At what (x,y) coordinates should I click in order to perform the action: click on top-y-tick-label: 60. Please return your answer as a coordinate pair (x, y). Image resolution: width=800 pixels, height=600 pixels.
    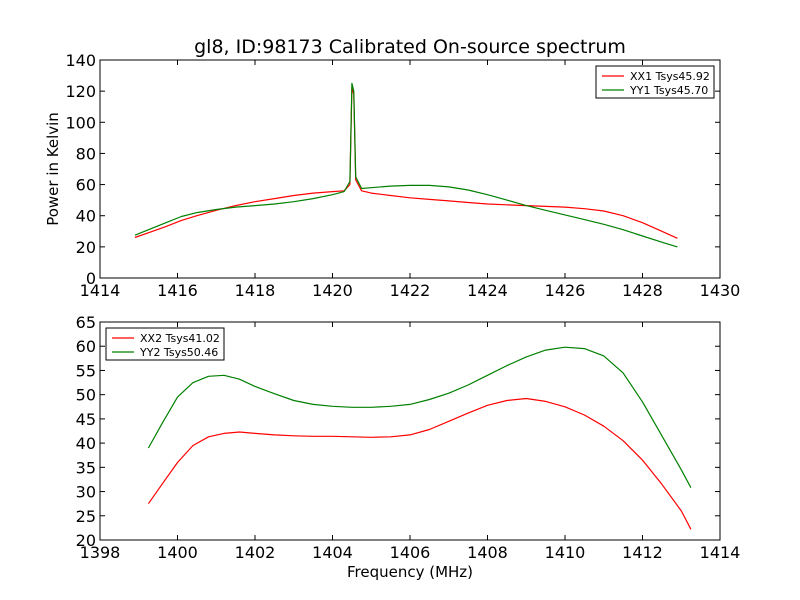
    Looking at the image, I should click on (86, 185).